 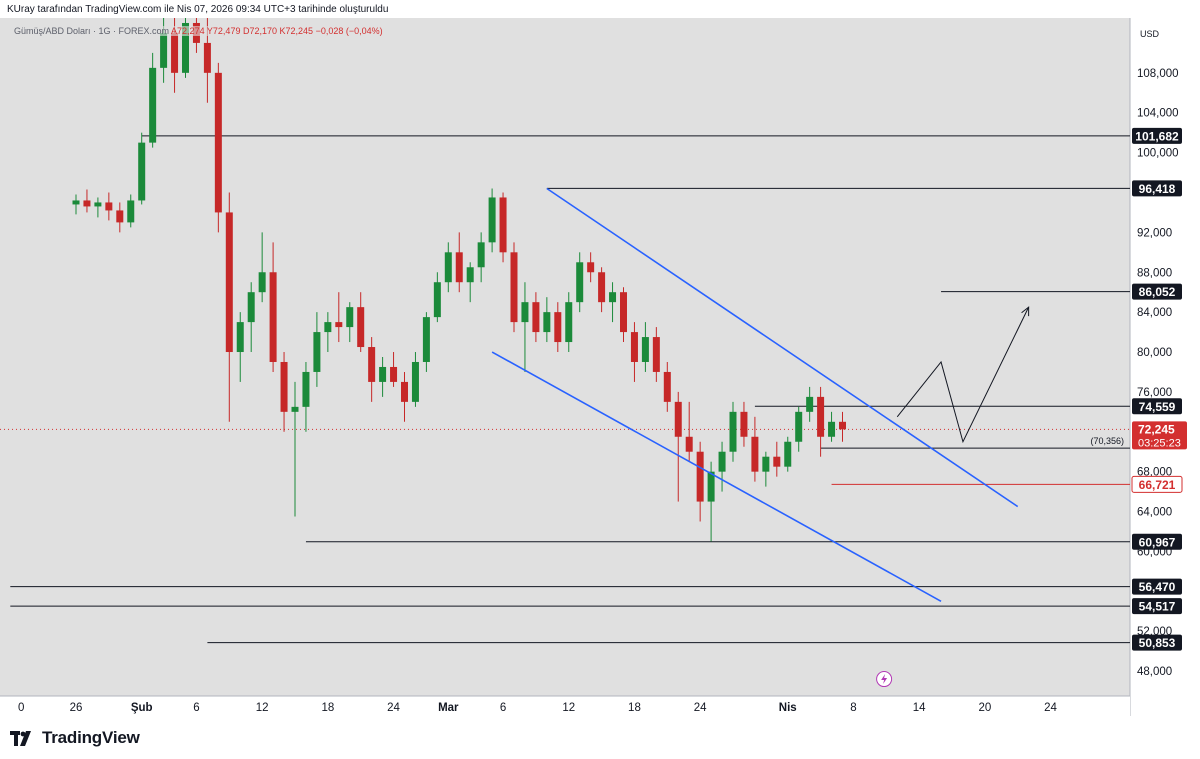 What do you see at coordinates (223, 31) in the screenshot?
I see `legend-high: Y72,479` at bounding box center [223, 31].